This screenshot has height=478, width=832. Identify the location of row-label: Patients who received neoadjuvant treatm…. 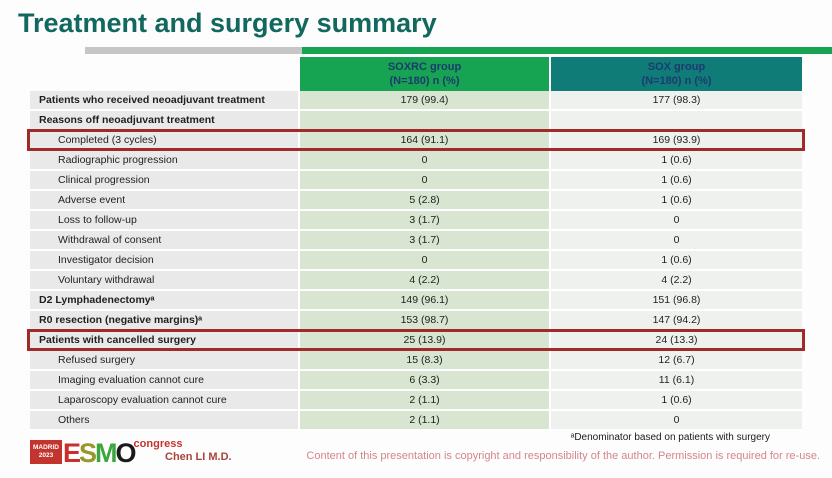
(165, 101).